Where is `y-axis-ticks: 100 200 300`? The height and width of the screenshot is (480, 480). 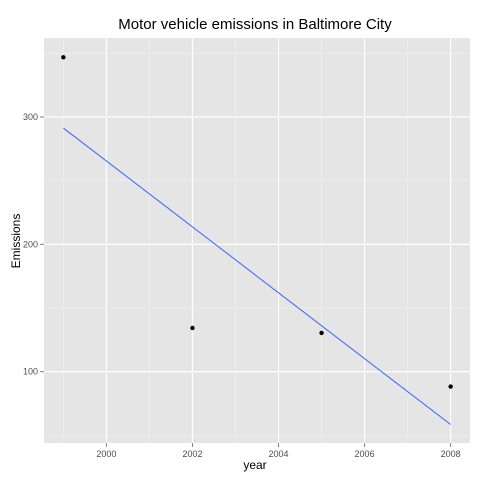 y-axis-ticks: 100 200 300 is located at coordinates (33, 244).